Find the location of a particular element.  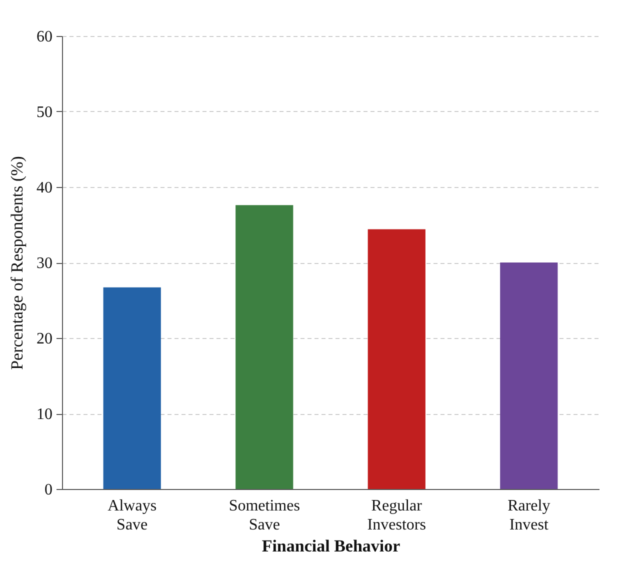

x-tick-label: Always Save is located at coordinates (132, 516).